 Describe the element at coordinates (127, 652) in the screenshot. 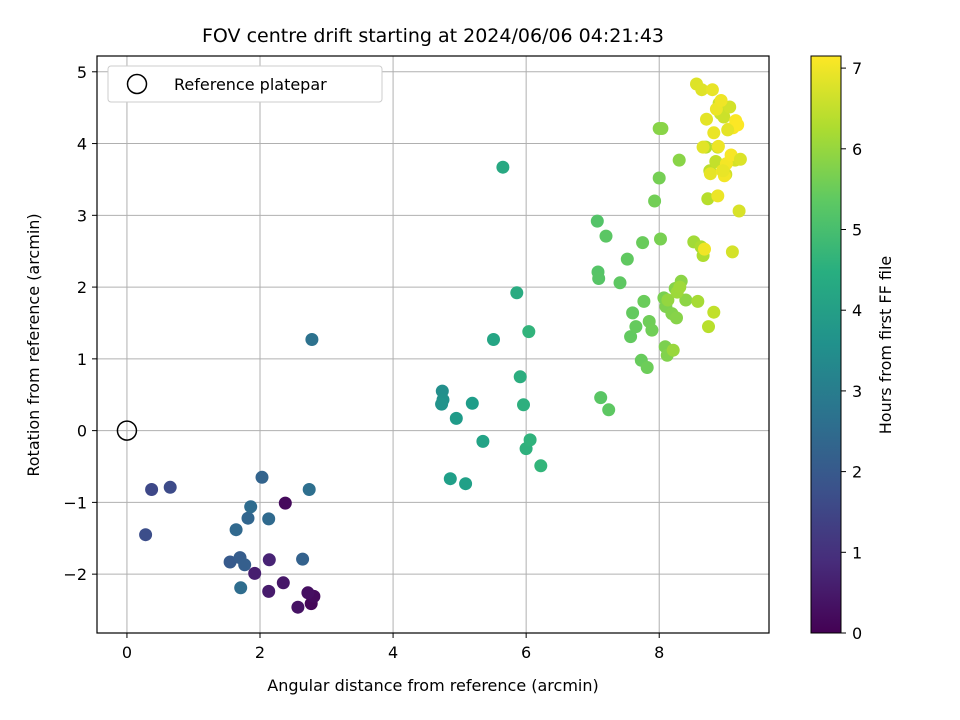

I see `x-tick-label: 0` at that location.